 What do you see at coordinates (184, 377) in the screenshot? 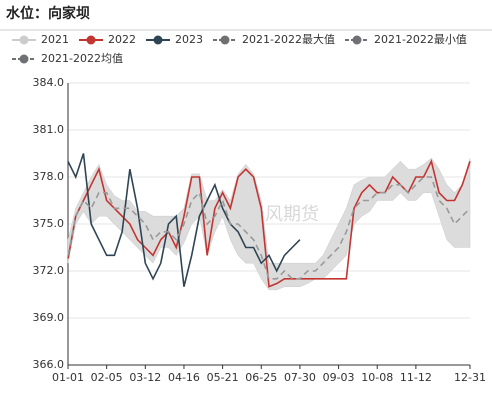
I see `x-tick-label: 04-16` at bounding box center [184, 377].